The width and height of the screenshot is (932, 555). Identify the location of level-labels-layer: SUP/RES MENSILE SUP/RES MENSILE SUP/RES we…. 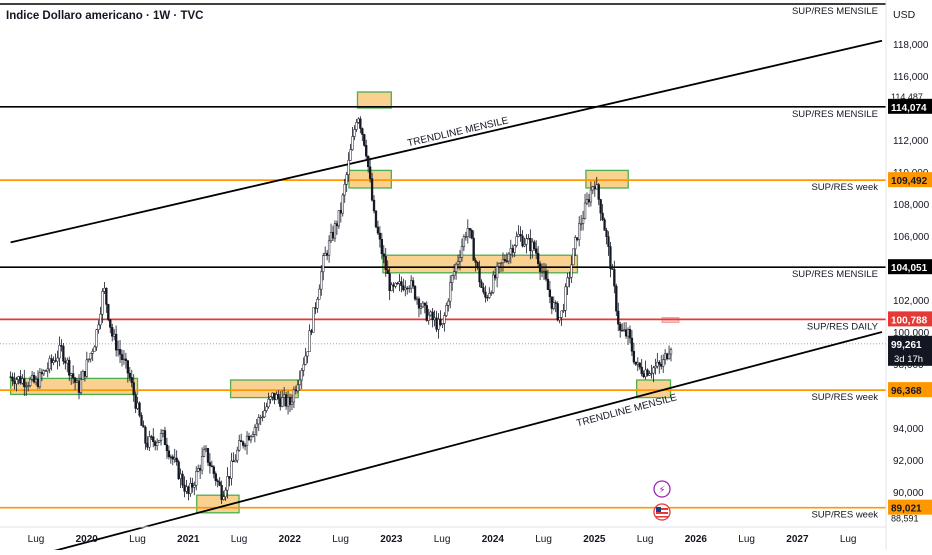
(835, 263).